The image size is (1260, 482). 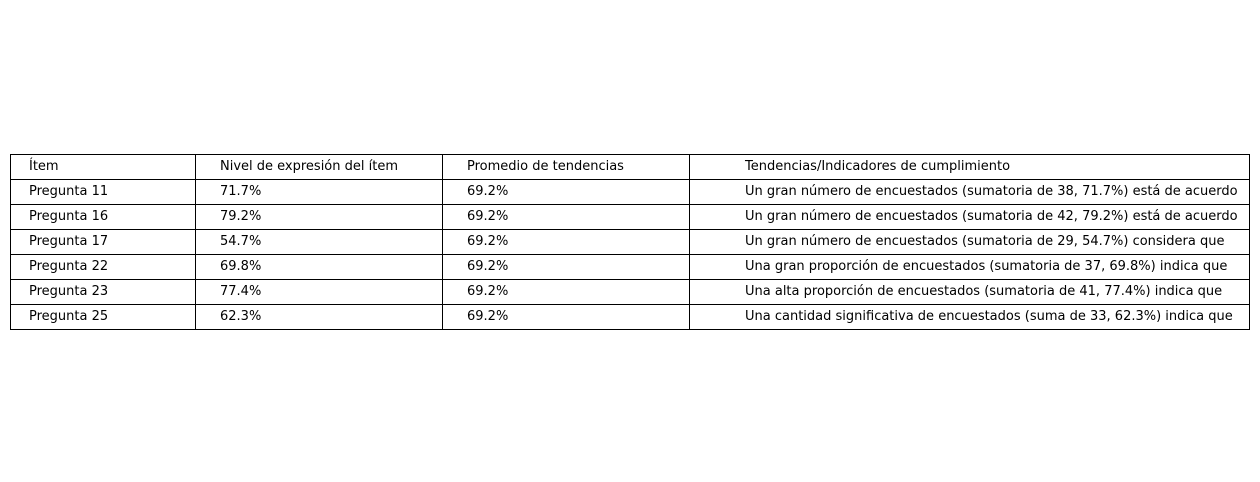 I want to click on header-cell-item: Ítem, so click(x=103, y=167).